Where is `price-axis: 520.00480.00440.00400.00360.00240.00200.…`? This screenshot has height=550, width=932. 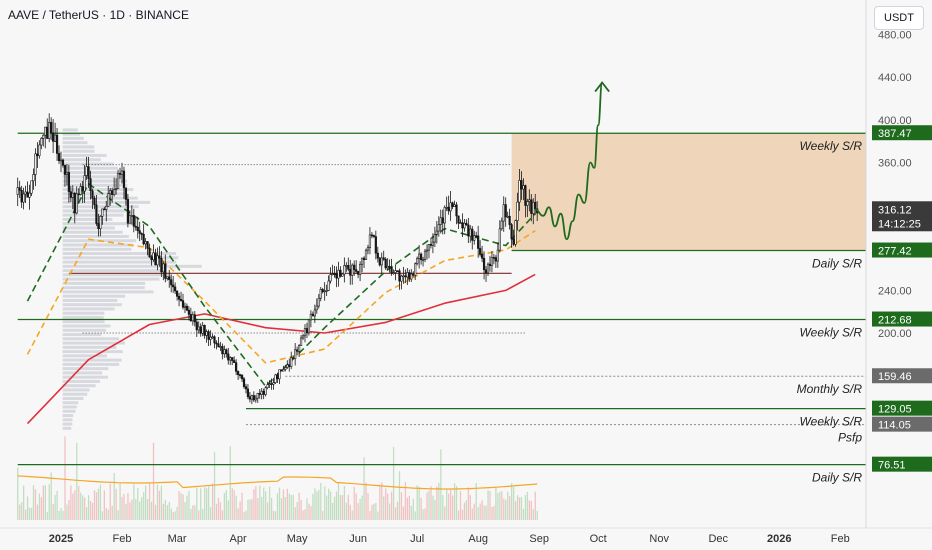
price-axis: 520.00480.00440.00400.00360.00240.00200.… is located at coordinates (898, 275).